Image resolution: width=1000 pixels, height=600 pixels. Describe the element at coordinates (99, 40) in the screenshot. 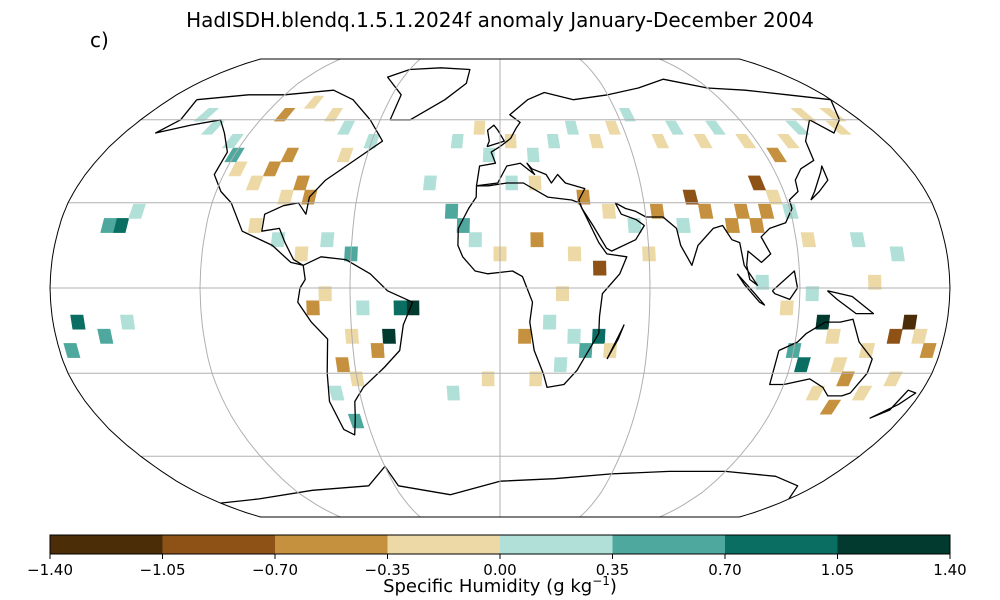

I see `panel-label: c)` at that location.